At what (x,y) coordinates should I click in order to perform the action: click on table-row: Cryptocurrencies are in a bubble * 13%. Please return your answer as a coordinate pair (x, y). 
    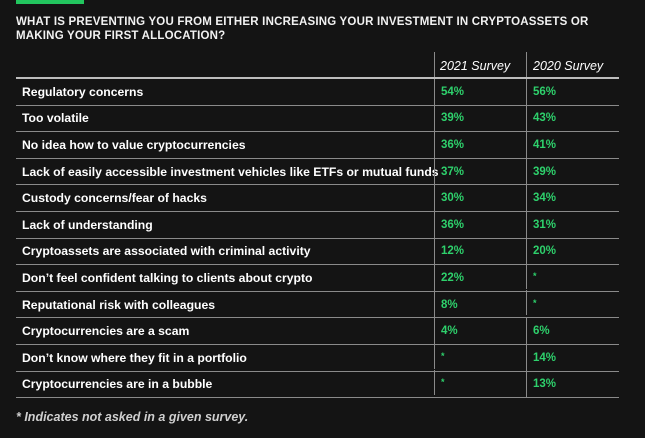
    Looking at the image, I should click on (317, 384).